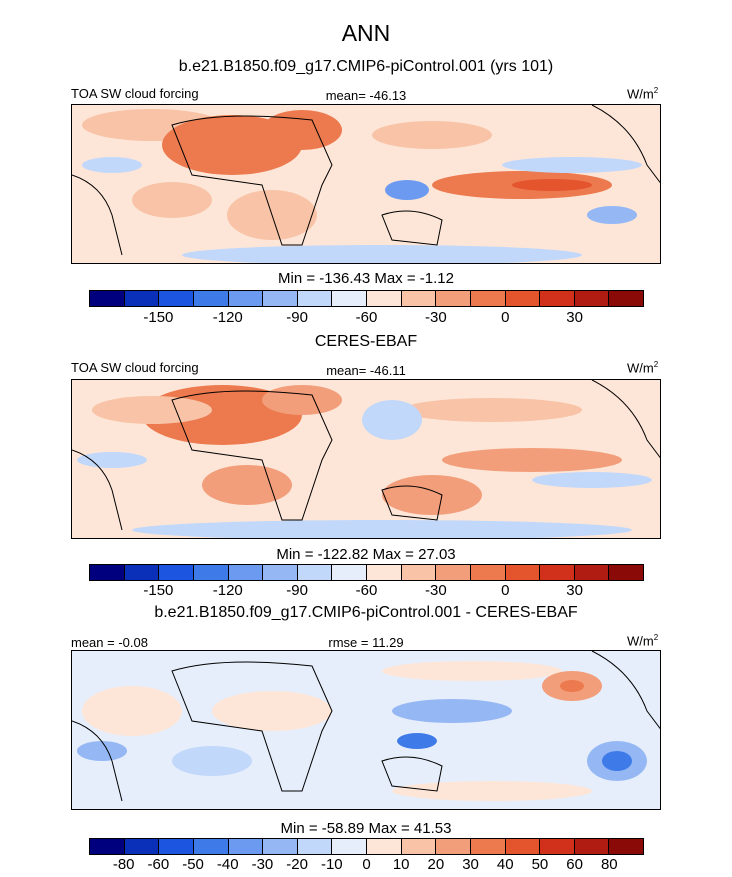  What do you see at coordinates (109, 642) in the screenshot?
I see `panel3-mean-label: mean = -0.08` at bounding box center [109, 642].